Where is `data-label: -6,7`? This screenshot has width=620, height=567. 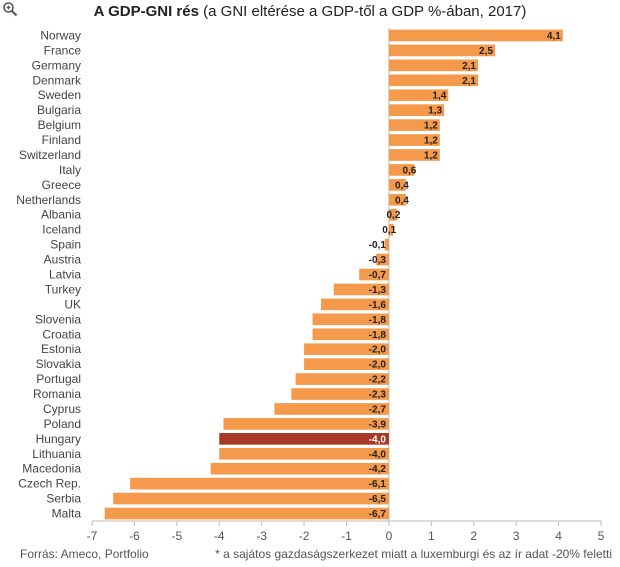
data-label: -6,7 is located at coordinates (378, 514).